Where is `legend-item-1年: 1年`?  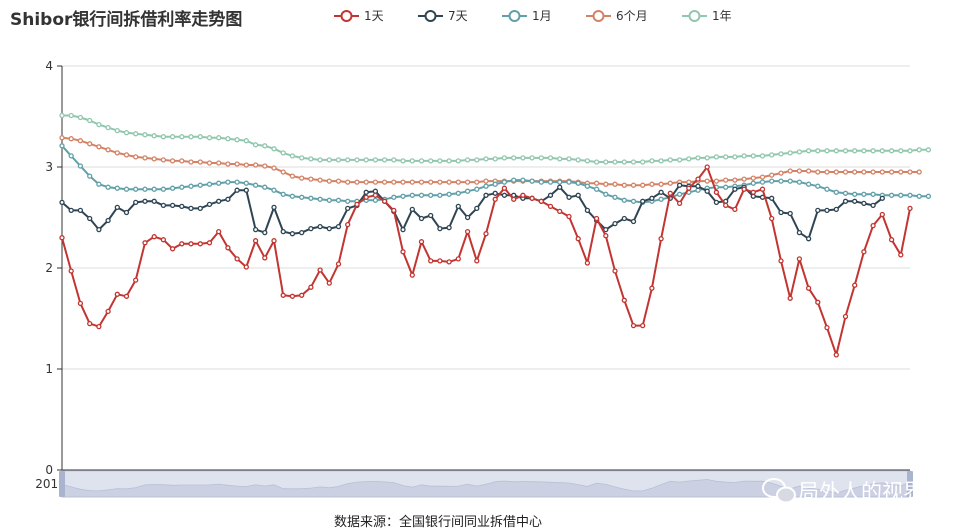 legend-item-1年: 1年 is located at coordinates (707, 16).